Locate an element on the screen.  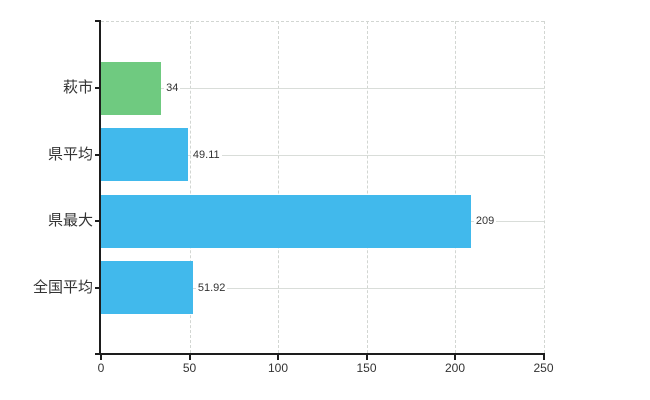
y-category-label: 県最大 is located at coordinates (70, 220).